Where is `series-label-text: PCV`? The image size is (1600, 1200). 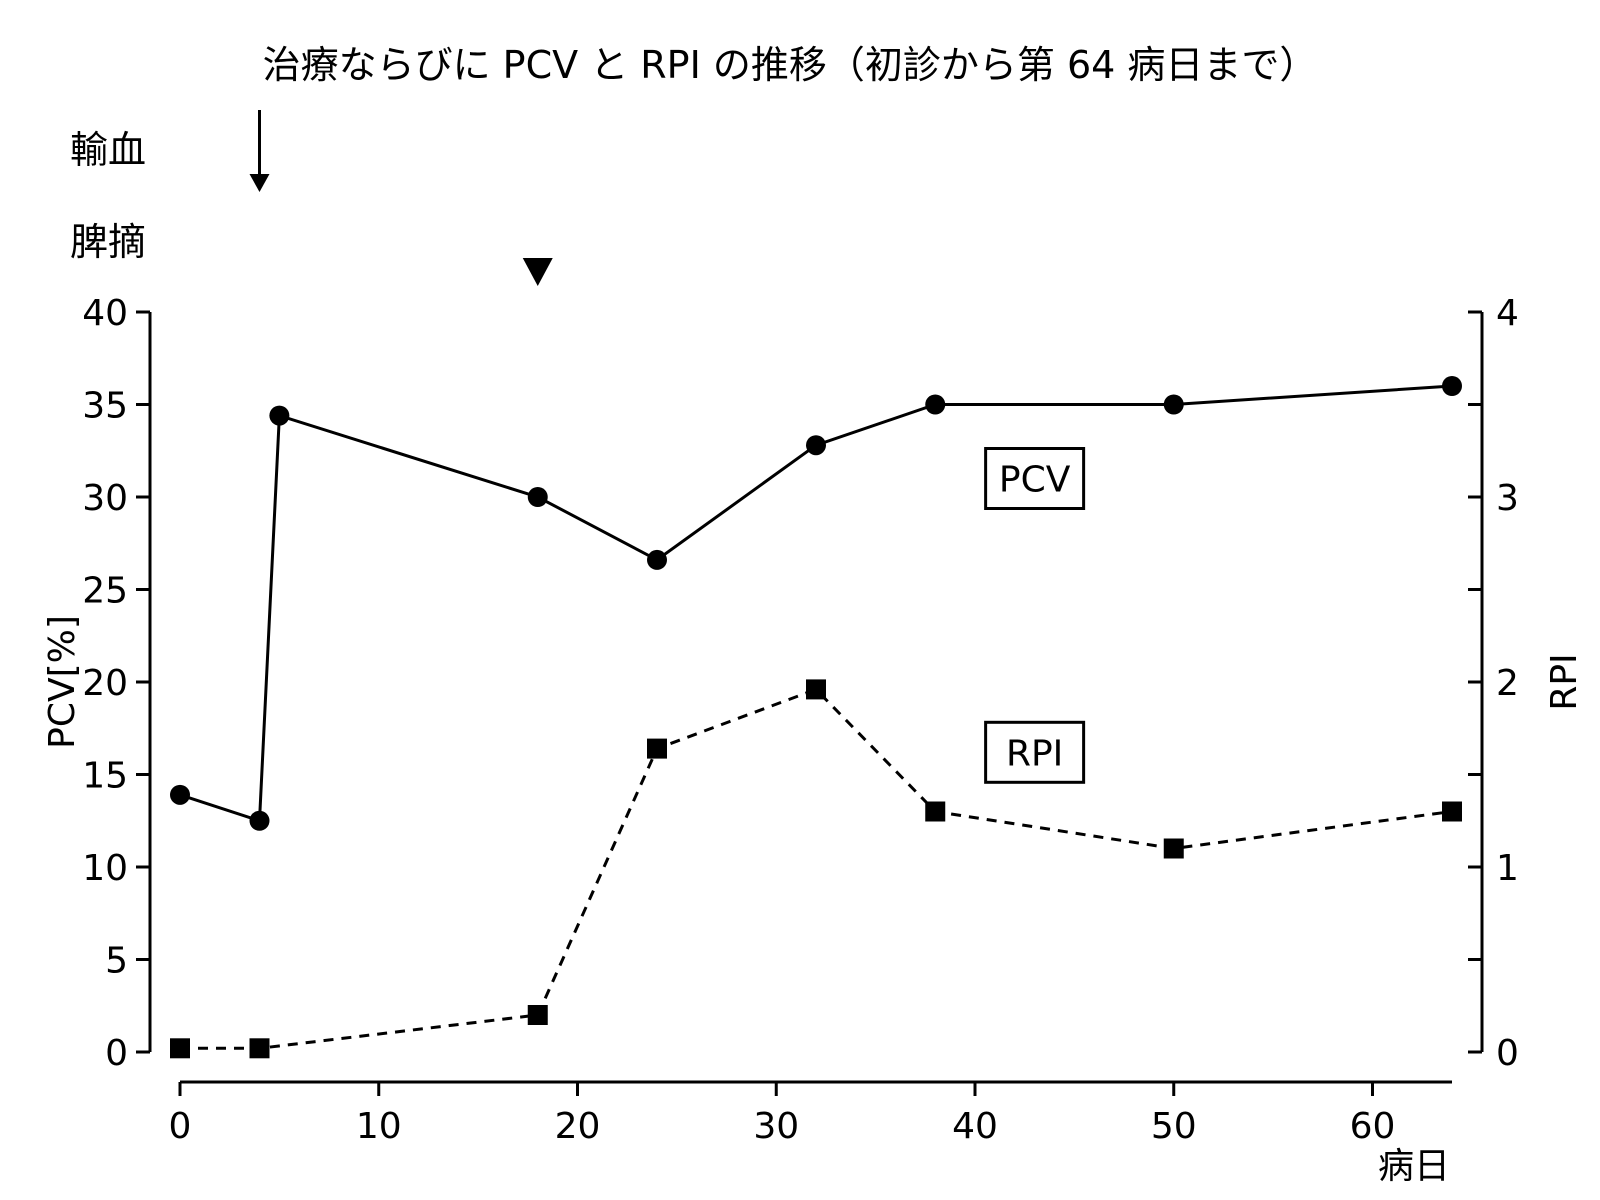
series-label-text: PCV is located at coordinates (1035, 480).